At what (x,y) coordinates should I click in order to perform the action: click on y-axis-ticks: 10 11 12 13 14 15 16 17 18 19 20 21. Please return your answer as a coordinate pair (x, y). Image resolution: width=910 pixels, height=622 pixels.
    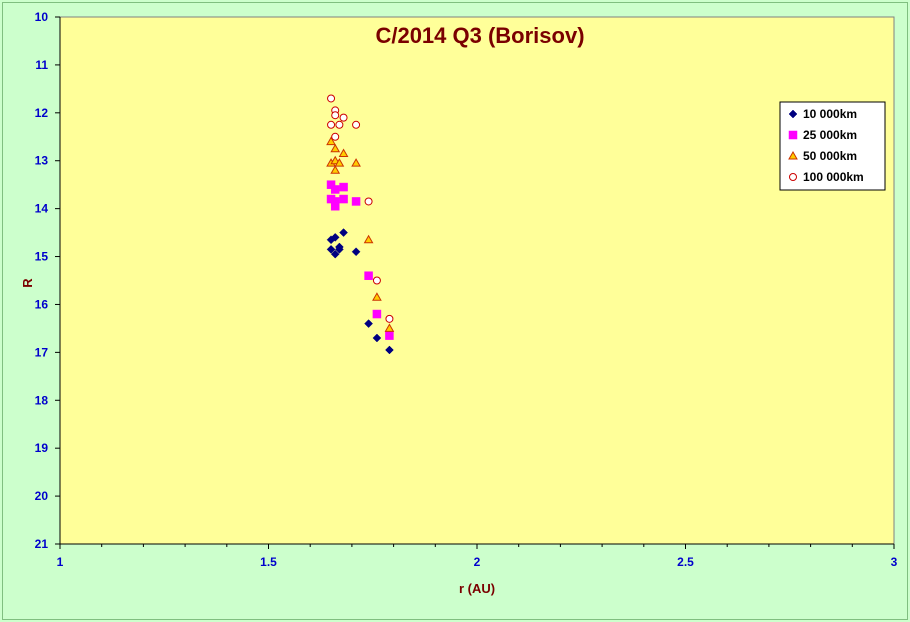
    Looking at the image, I should click on (47, 280).